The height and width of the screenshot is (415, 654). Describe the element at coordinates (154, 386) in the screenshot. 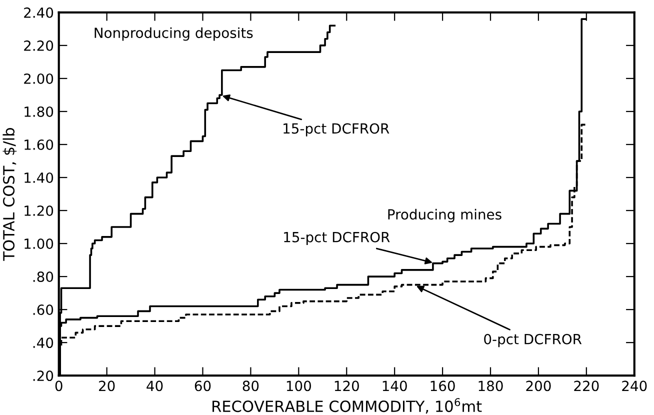

I see `x-tick-label: 40` at that location.